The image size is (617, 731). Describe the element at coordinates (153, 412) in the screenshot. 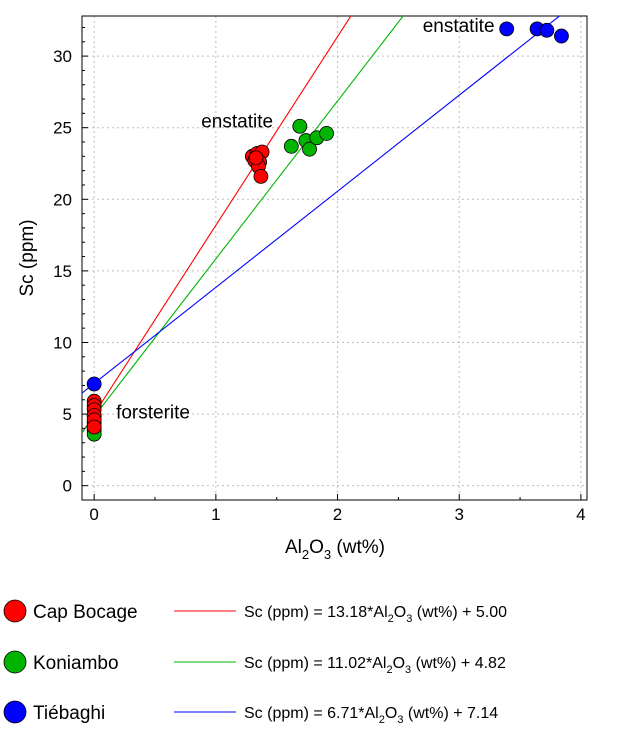

I see `annotation-label: forsterite` at that location.